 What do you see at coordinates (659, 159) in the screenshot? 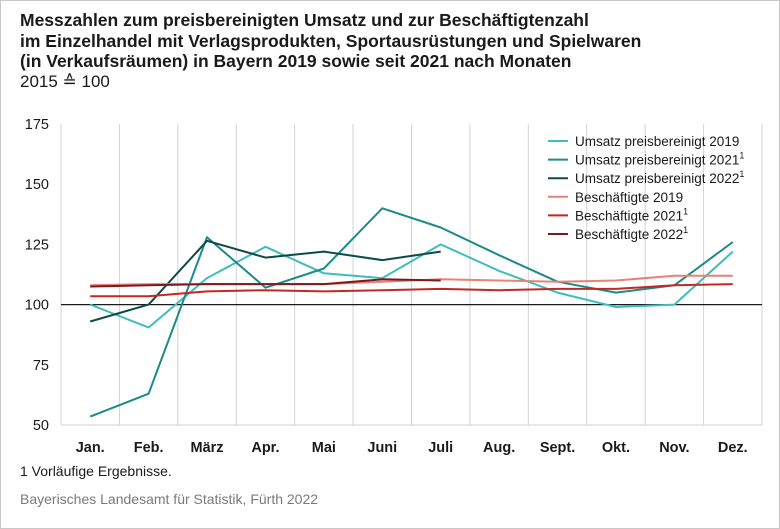
I see `legend-label: Umsatz preisbereinigt 20211` at bounding box center [659, 159].